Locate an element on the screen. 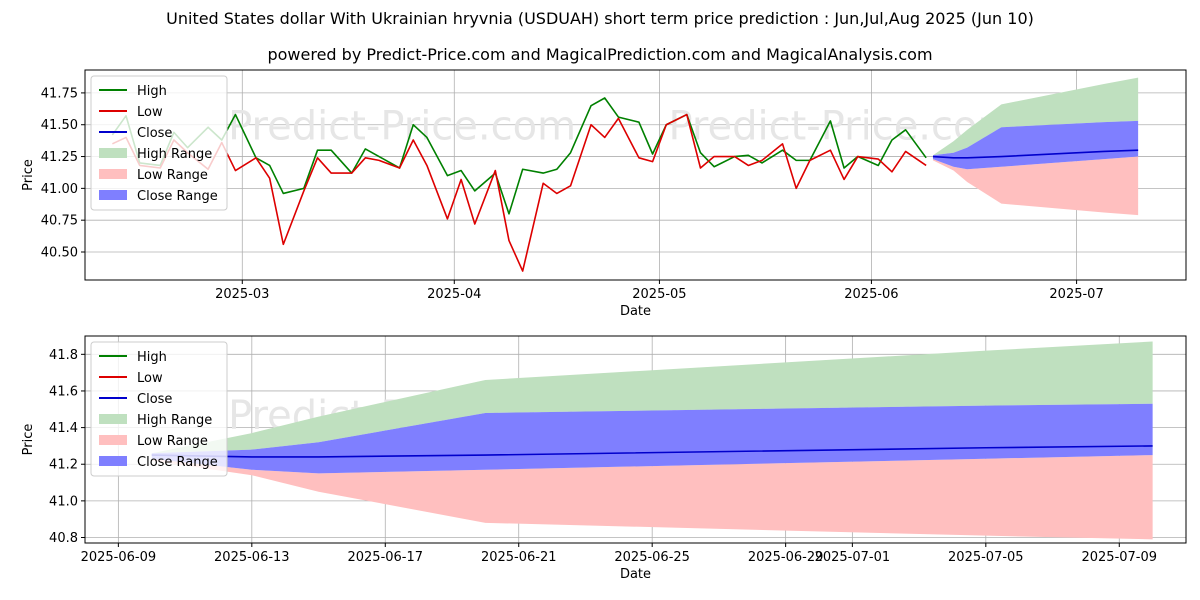 This screenshot has height=600, width=1200. x-tick-label: 2025-04 is located at coordinates (454, 294).